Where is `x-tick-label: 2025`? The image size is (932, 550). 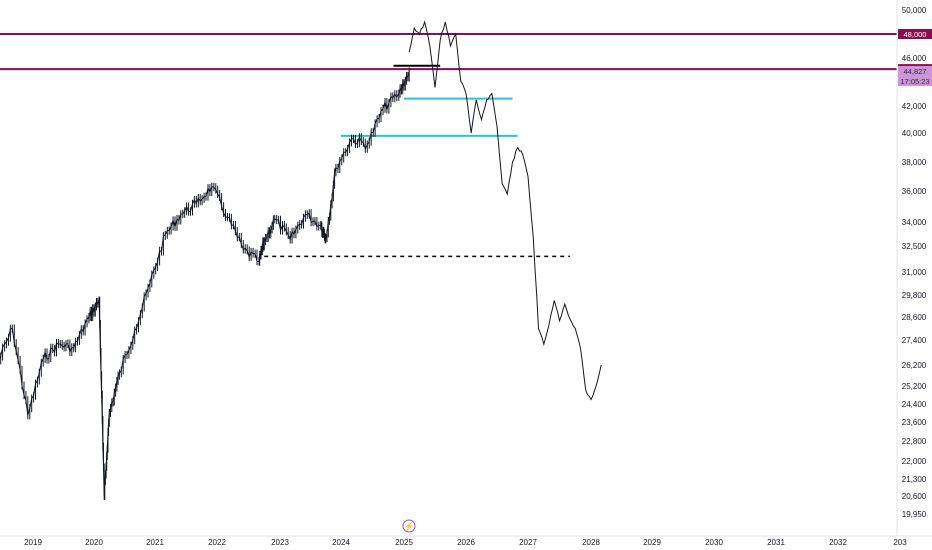
x-tick-label: 2025 is located at coordinates (404, 542).